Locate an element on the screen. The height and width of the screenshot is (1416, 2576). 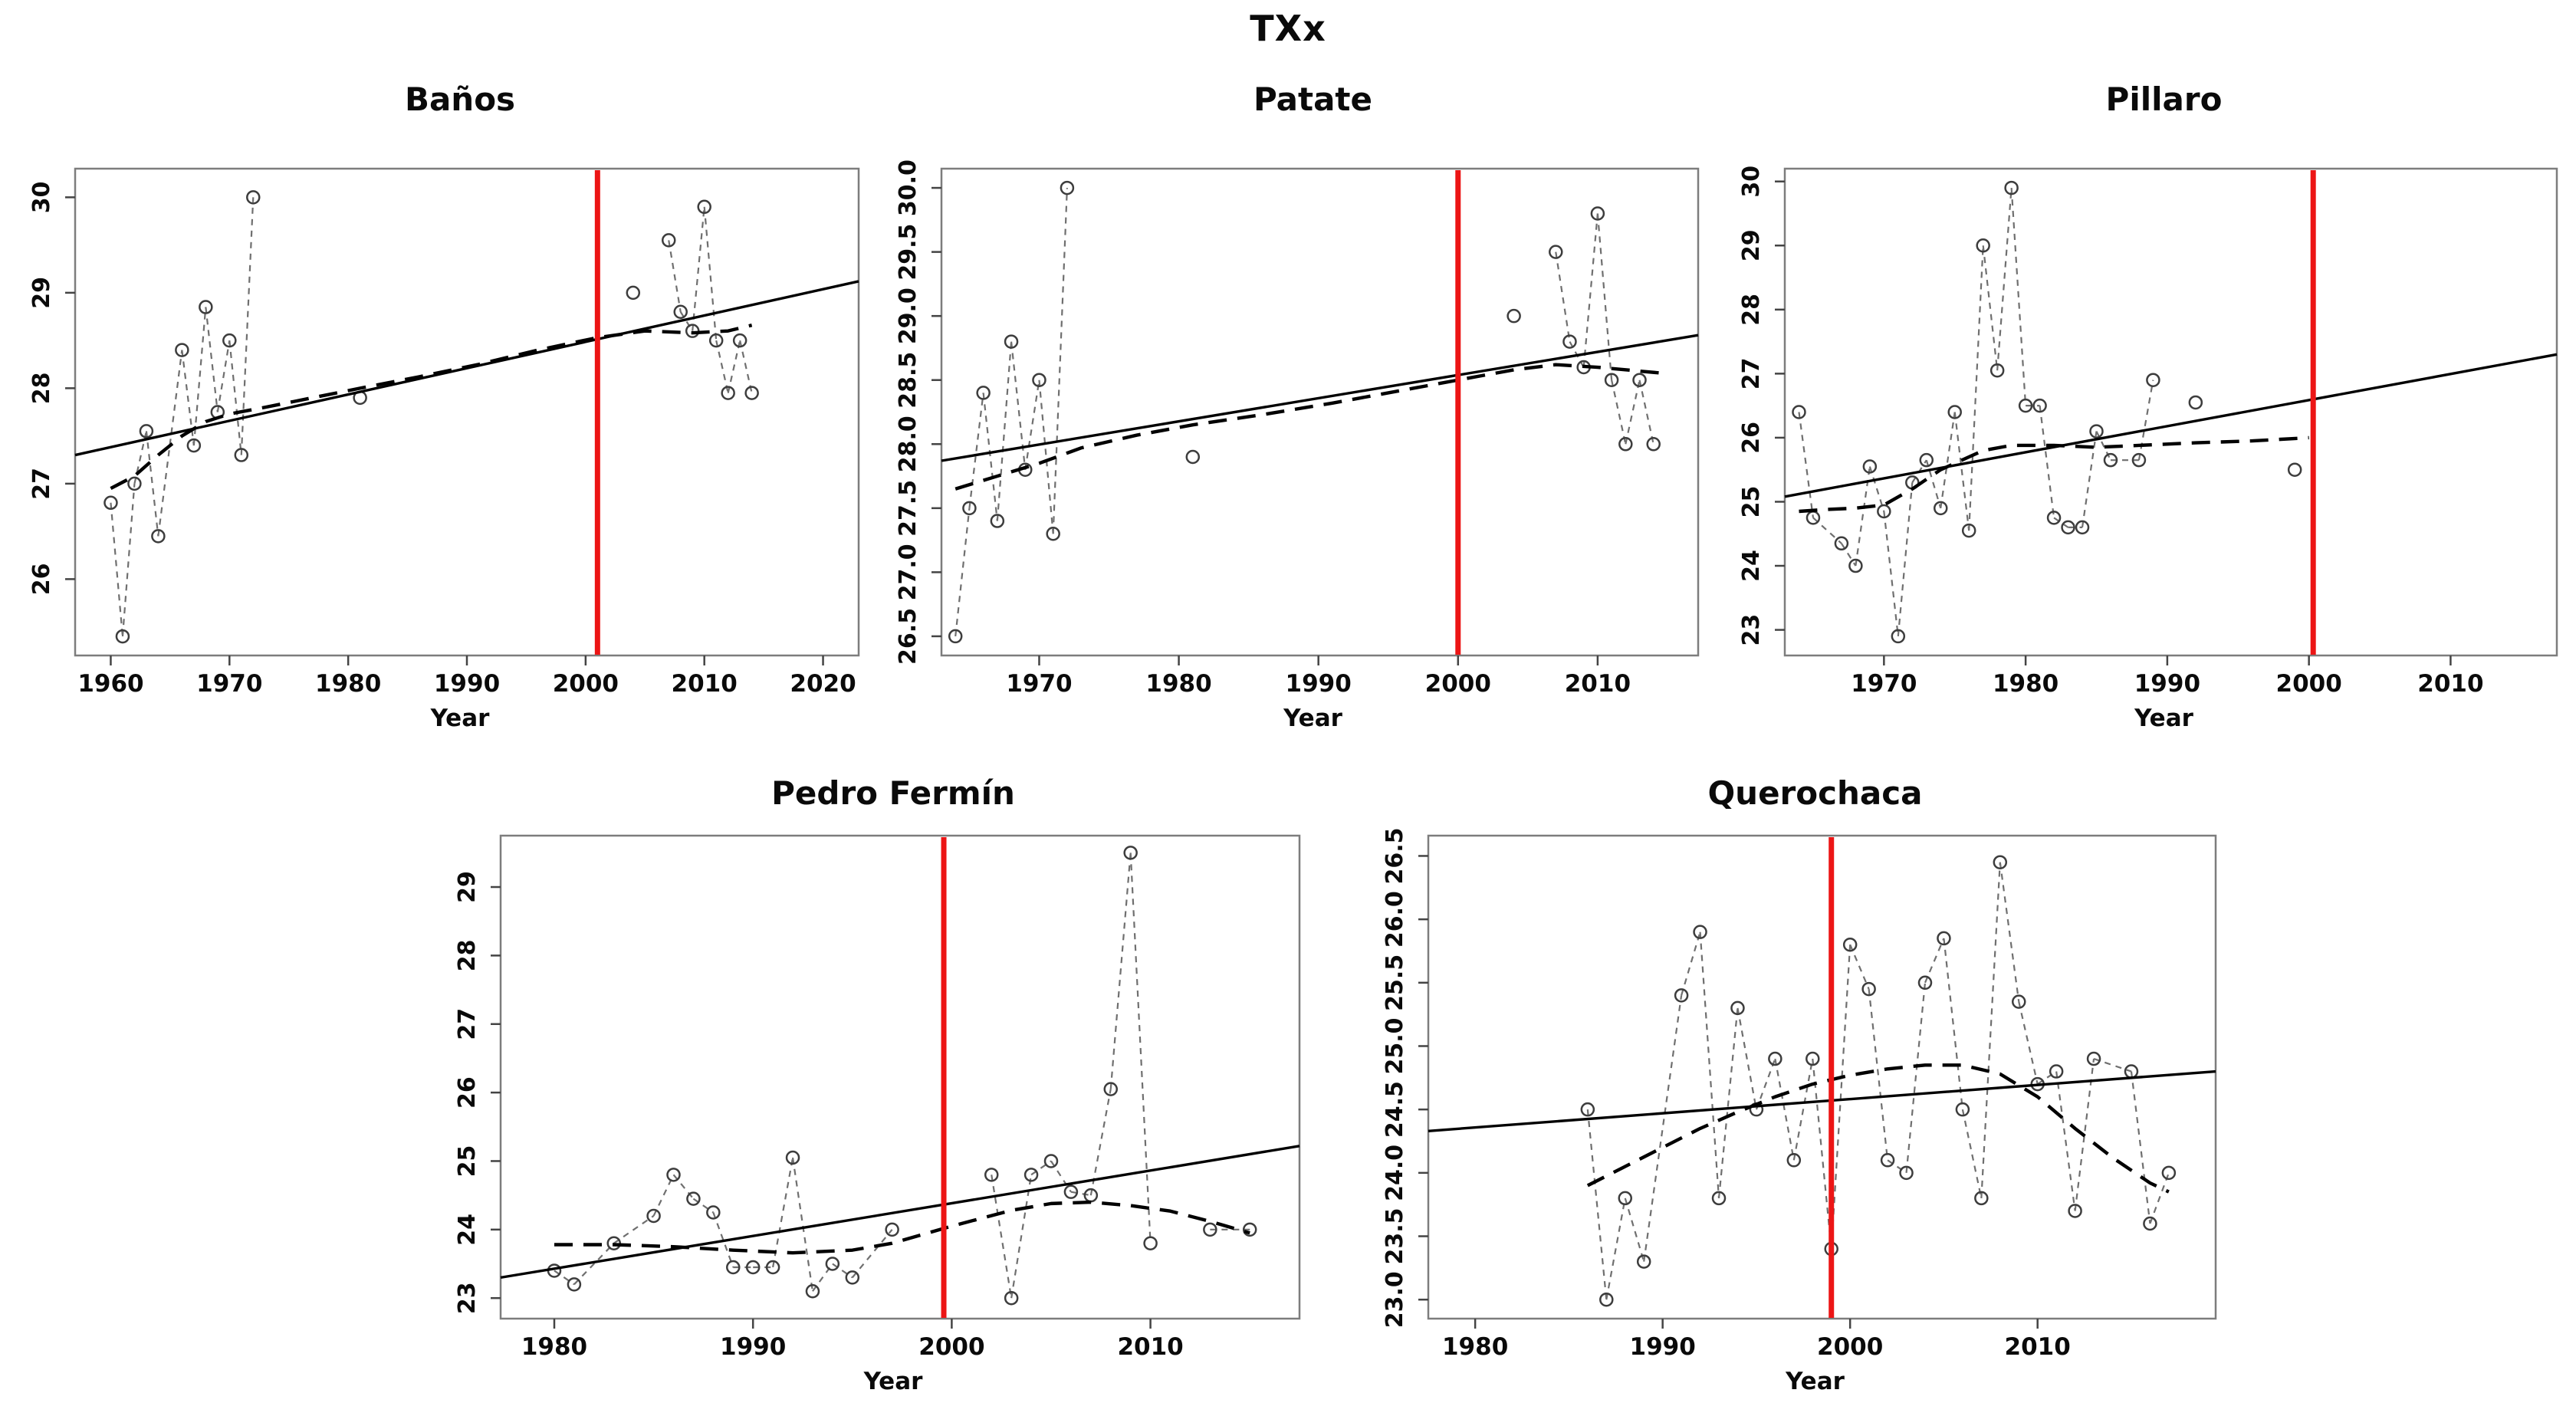
y-tick-label: 26.5 is located at coordinates (1395, 855).